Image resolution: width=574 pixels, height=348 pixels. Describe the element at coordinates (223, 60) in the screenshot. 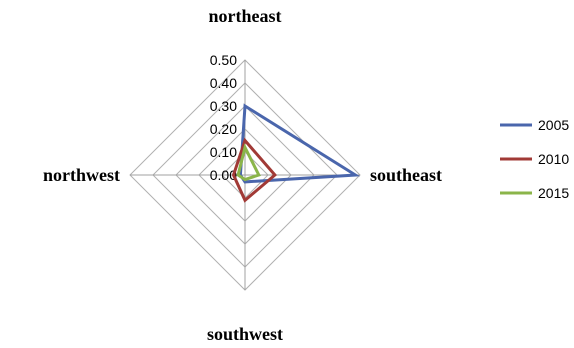

I see `tick-label: 0.50` at that location.